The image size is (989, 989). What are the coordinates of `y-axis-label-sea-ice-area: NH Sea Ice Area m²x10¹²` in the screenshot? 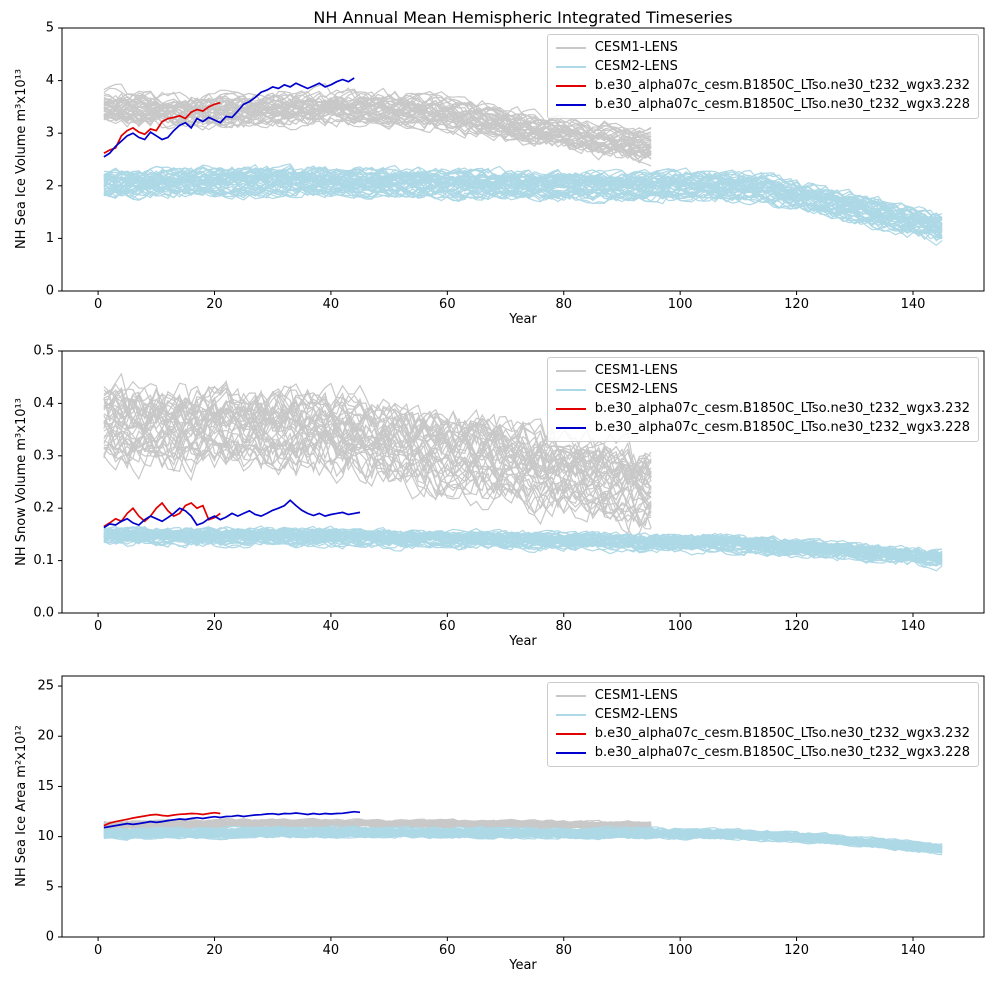 It's located at (21, 806).